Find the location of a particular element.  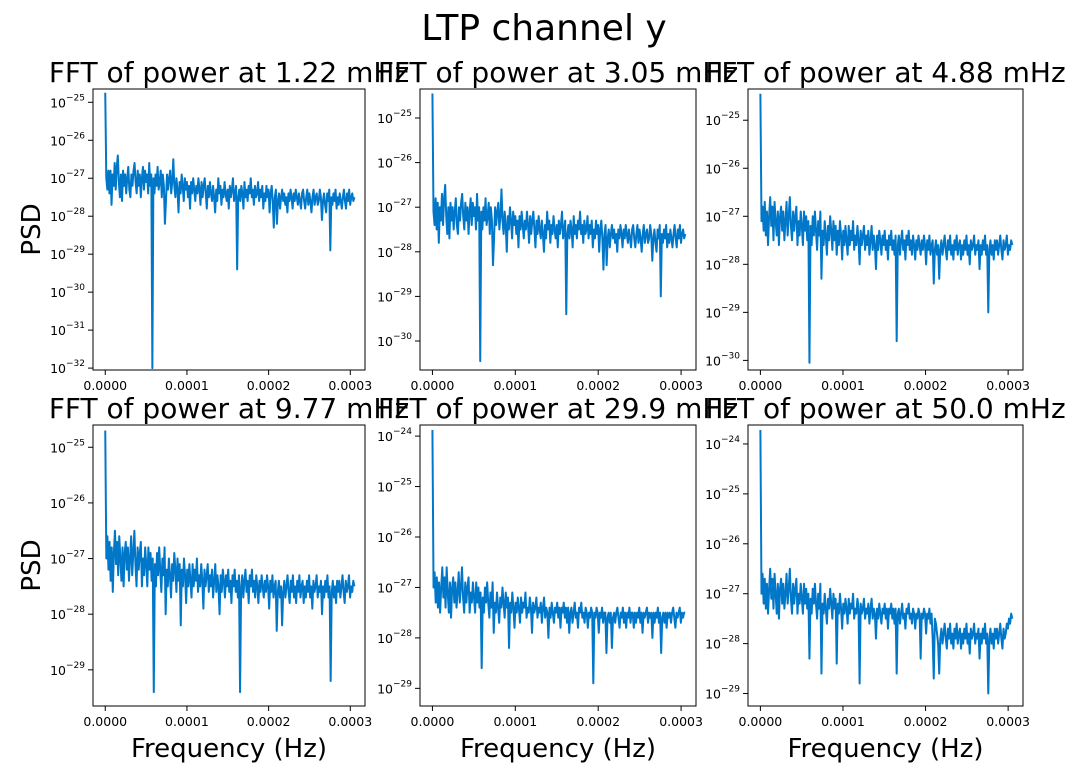

subplot-title: FFT of power at 50.0 mHz is located at coordinates (885, 408).